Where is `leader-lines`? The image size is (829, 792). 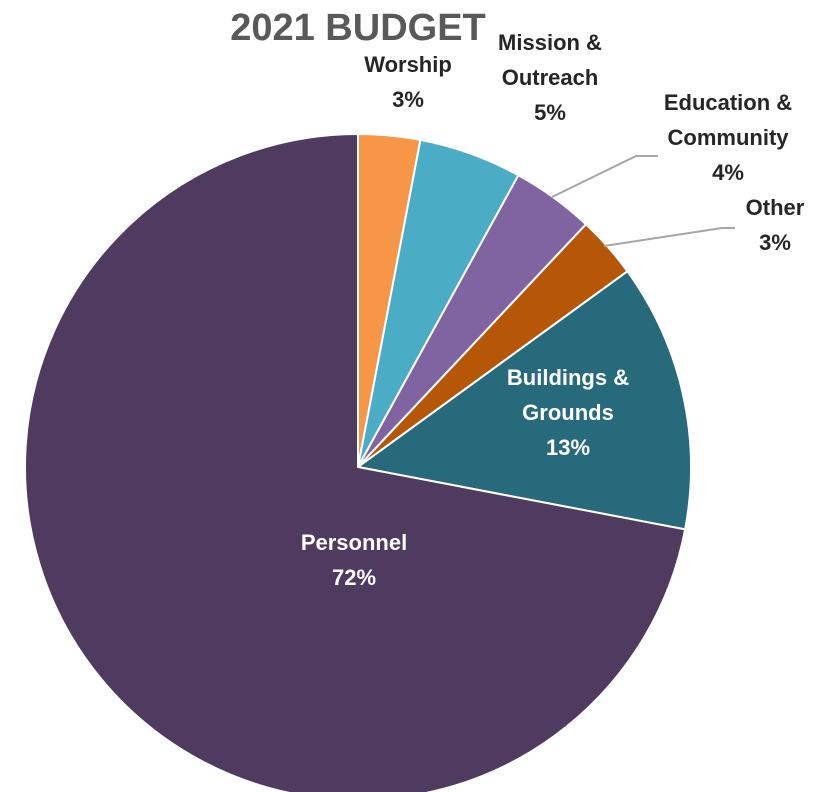 leader-lines is located at coordinates (643, 201).